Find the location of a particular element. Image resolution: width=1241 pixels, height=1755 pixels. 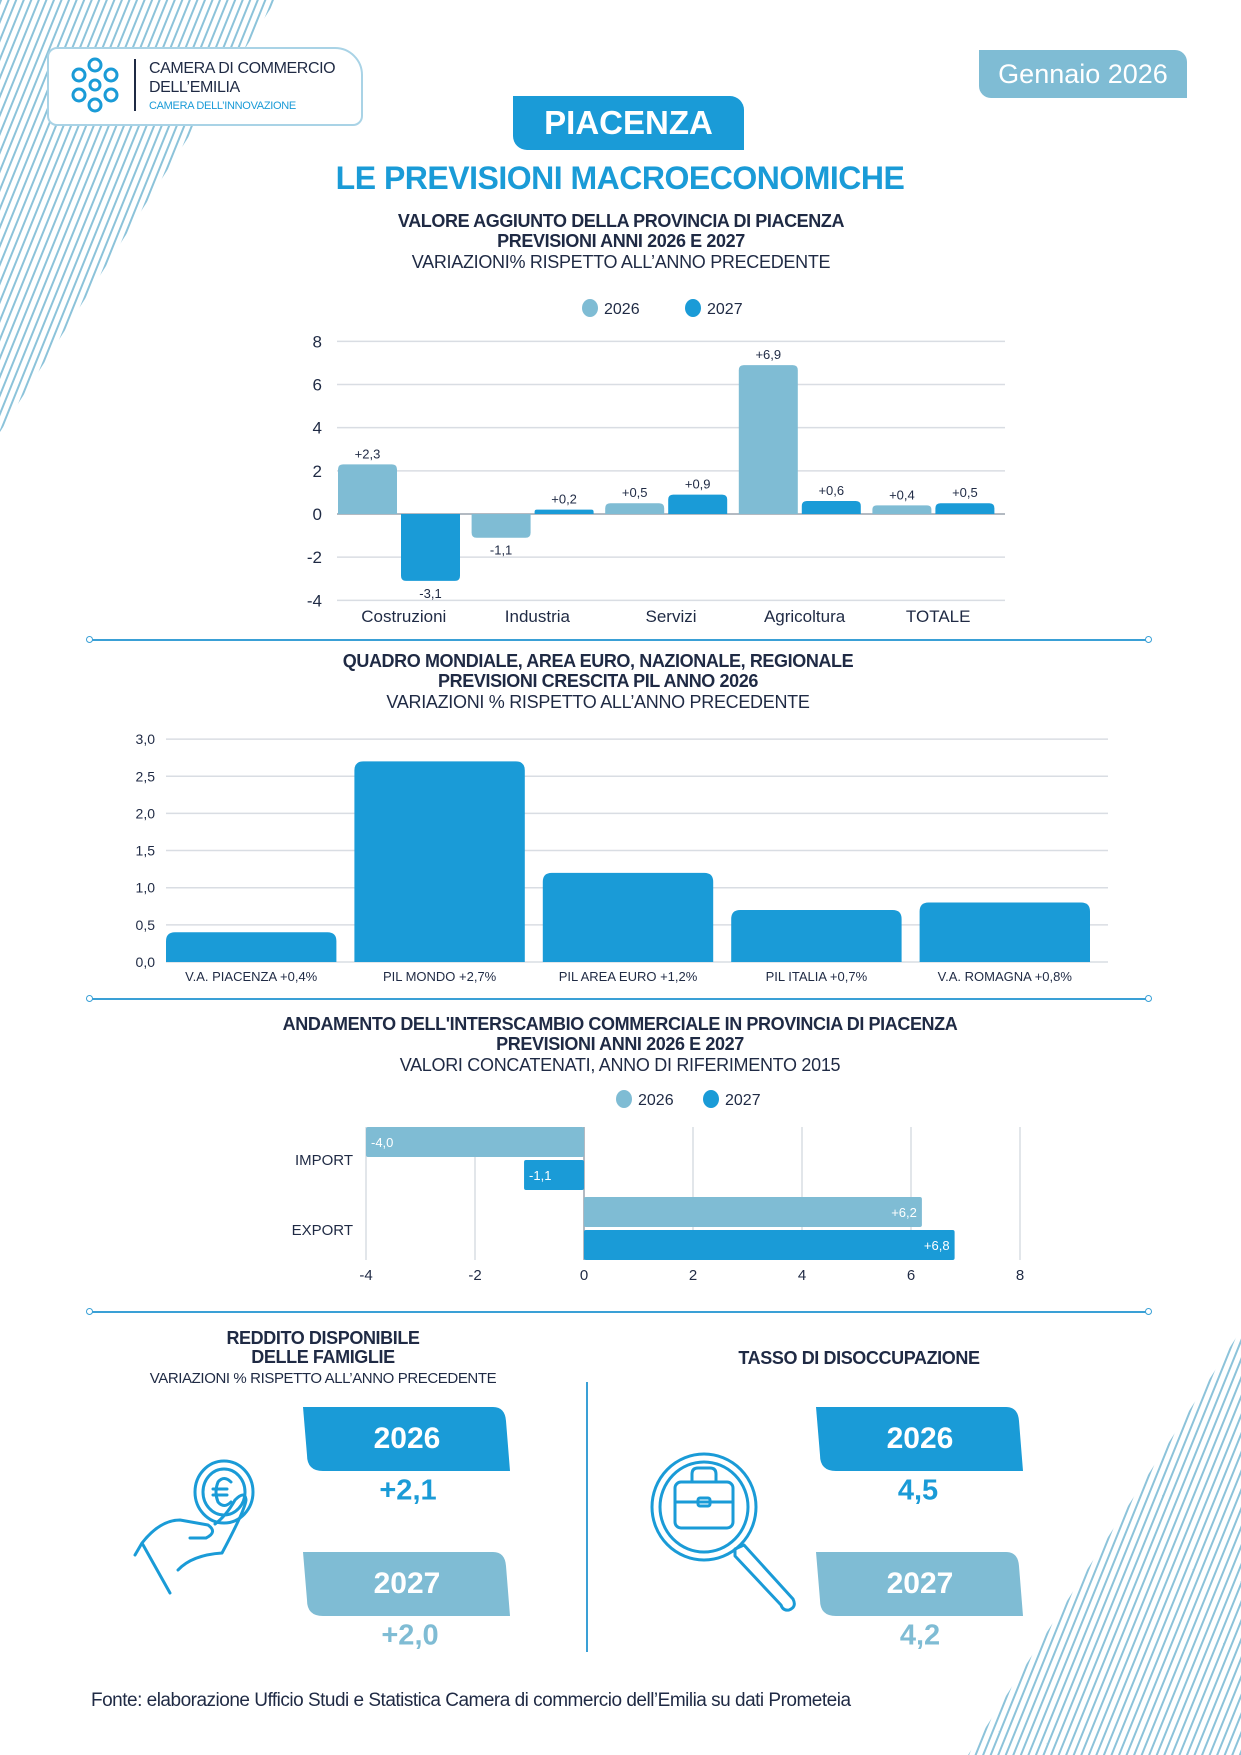

chart1-title-line2: PREVISIONI ANNI 2026 E 2027 is located at coordinates (621, 241).